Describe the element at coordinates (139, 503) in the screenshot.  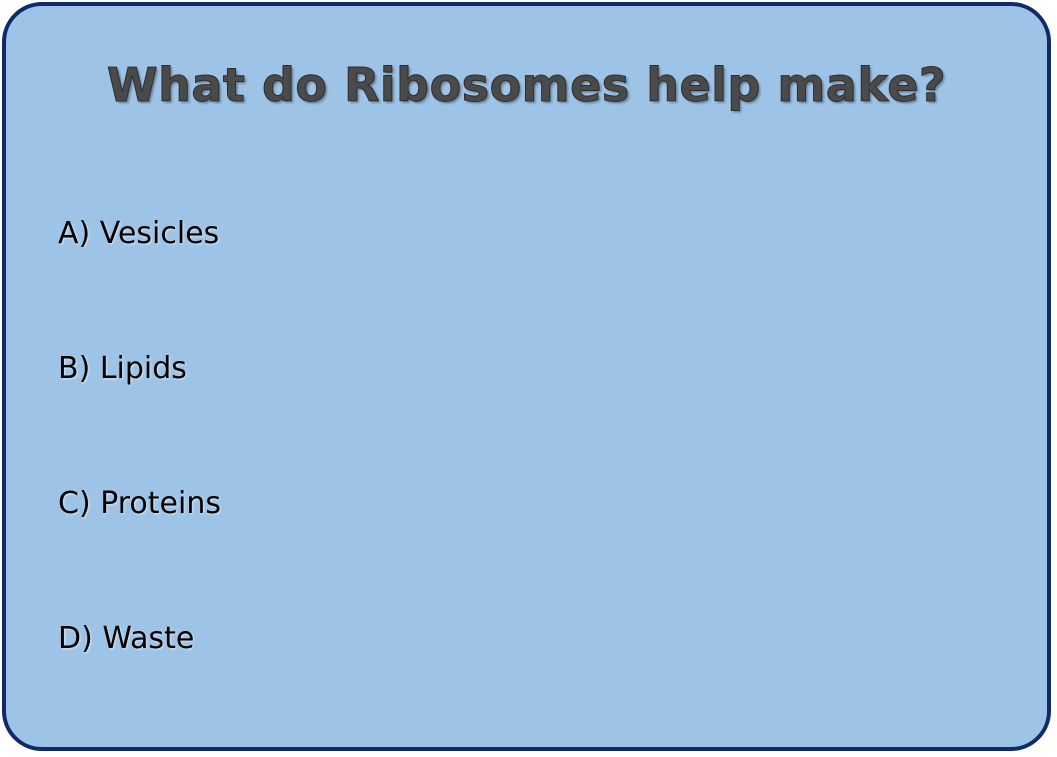
I see `answer-option-c: C) Proteins` at that location.